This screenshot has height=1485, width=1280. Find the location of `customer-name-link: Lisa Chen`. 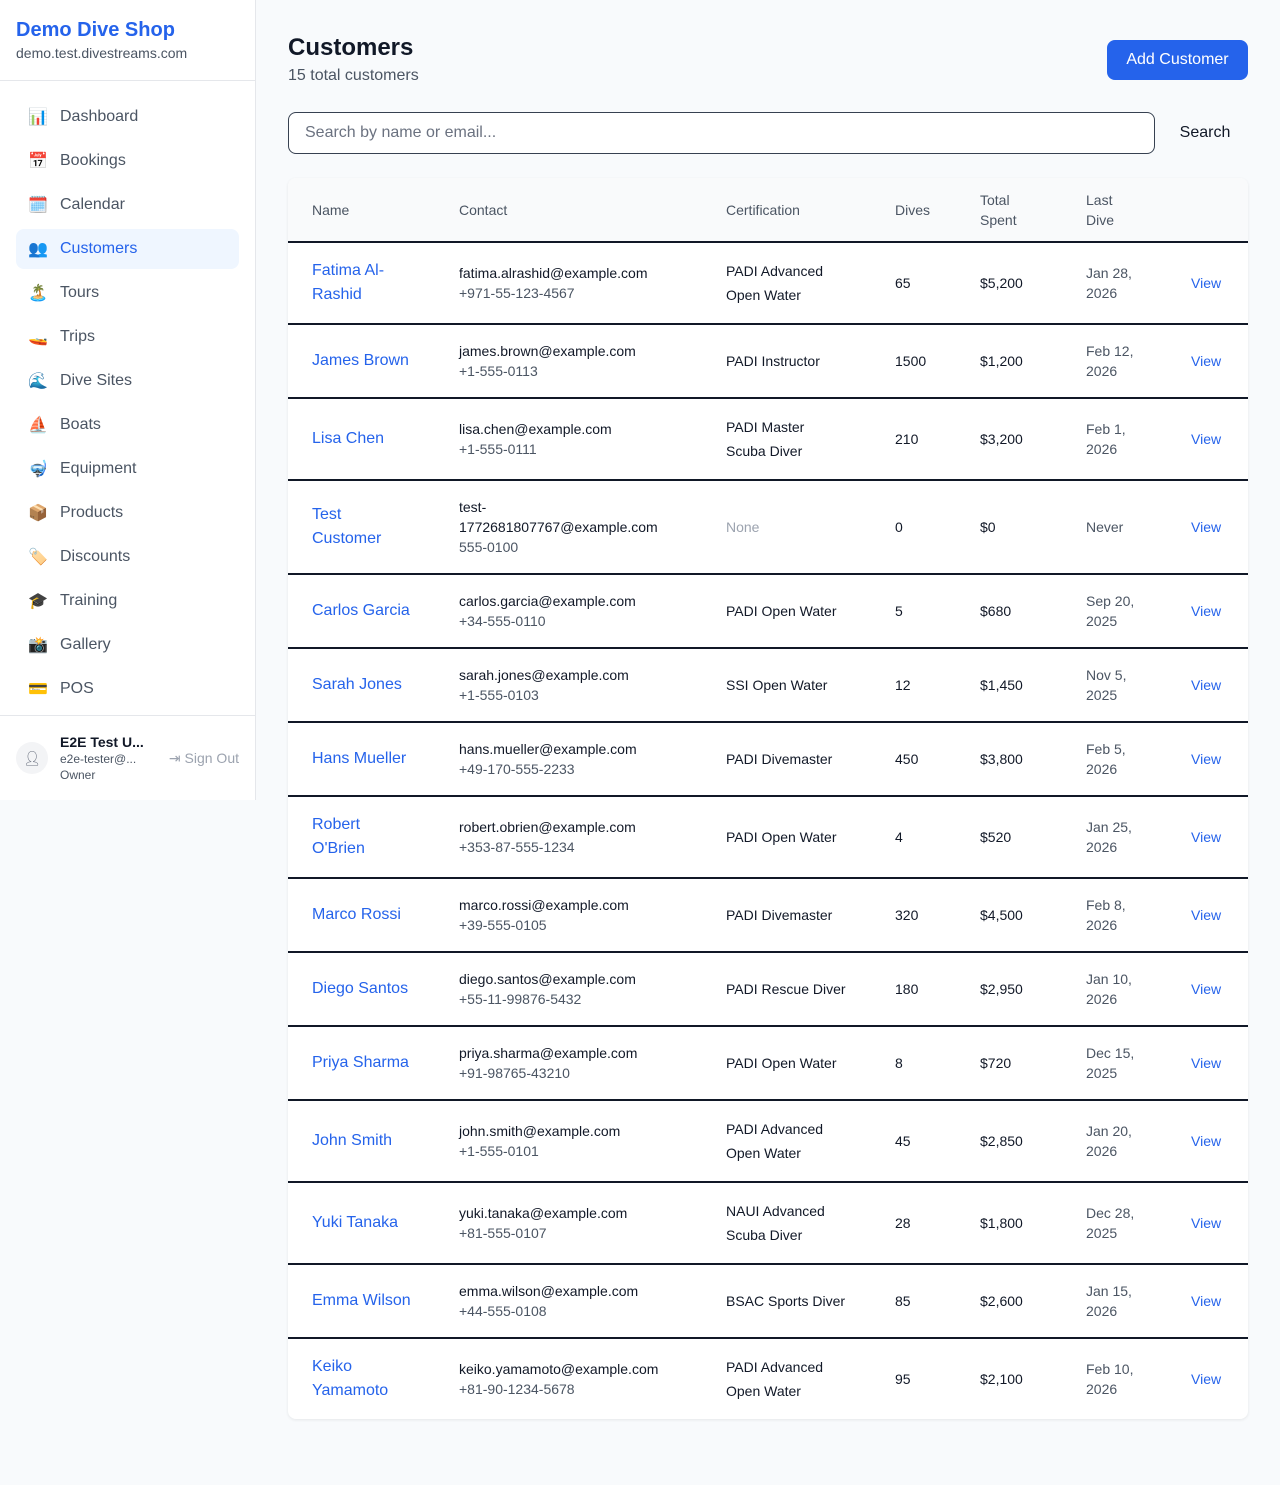

customer-name-link: Lisa Chen is located at coordinates (348, 438).